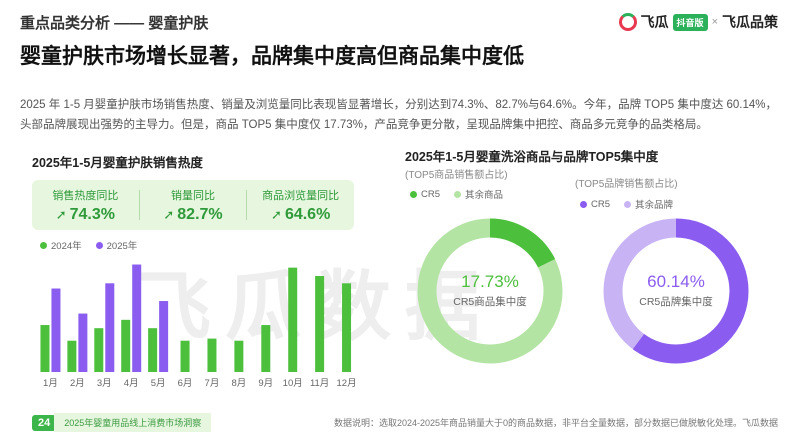  I want to click on donut1-center-value: 17.73%, so click(490, 281).